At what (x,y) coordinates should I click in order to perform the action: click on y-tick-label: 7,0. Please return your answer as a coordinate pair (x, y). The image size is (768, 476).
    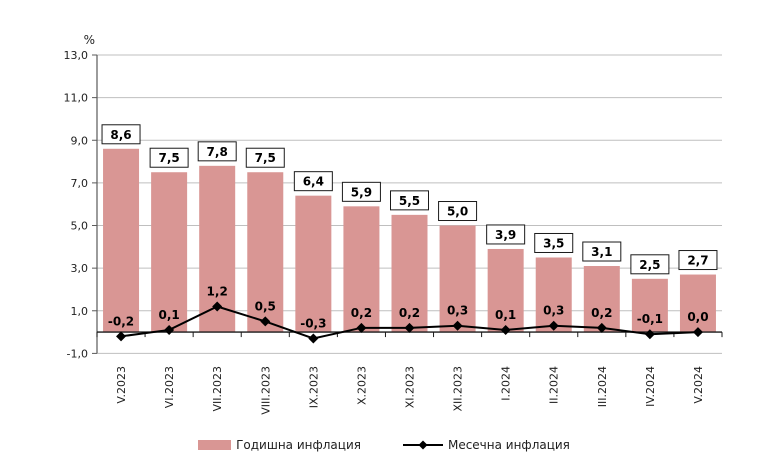
    Looking at the image, I should click on (80, 183).